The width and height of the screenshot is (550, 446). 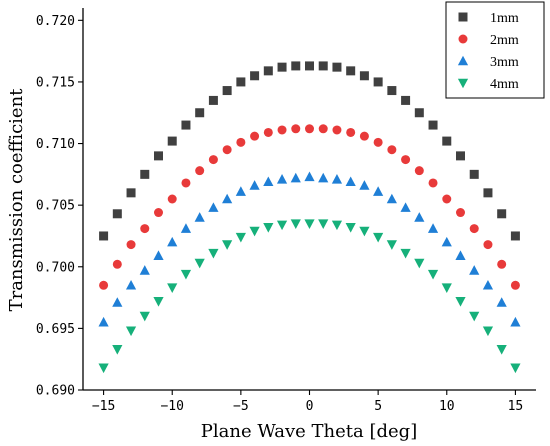 I want to click on y-tick-label: 0.710, so click(x=55, y=144).